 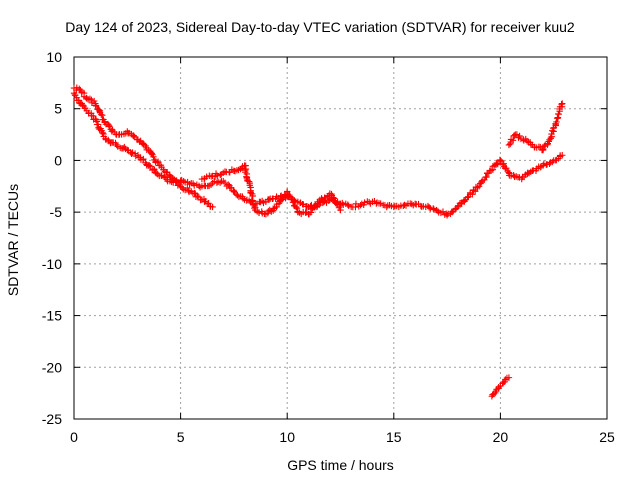 I want to click on y-tick-label: 10, so click(x=54, y=57).